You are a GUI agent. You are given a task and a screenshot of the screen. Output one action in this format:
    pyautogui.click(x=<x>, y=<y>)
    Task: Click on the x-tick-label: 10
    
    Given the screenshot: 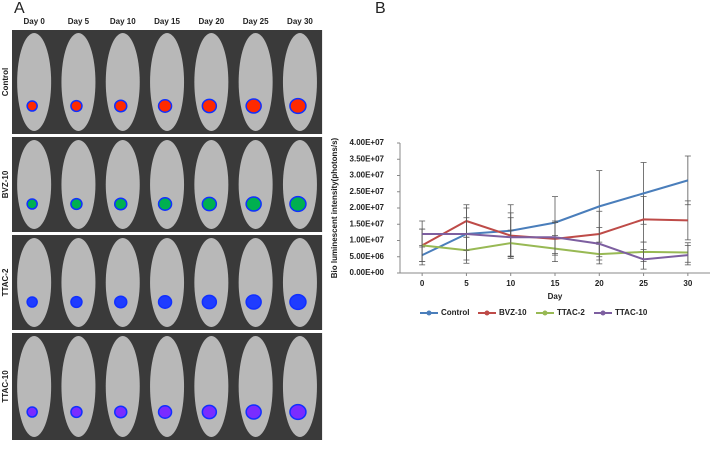 What is the action you would take?
    pyautogui.click(x=510, y=283)
    